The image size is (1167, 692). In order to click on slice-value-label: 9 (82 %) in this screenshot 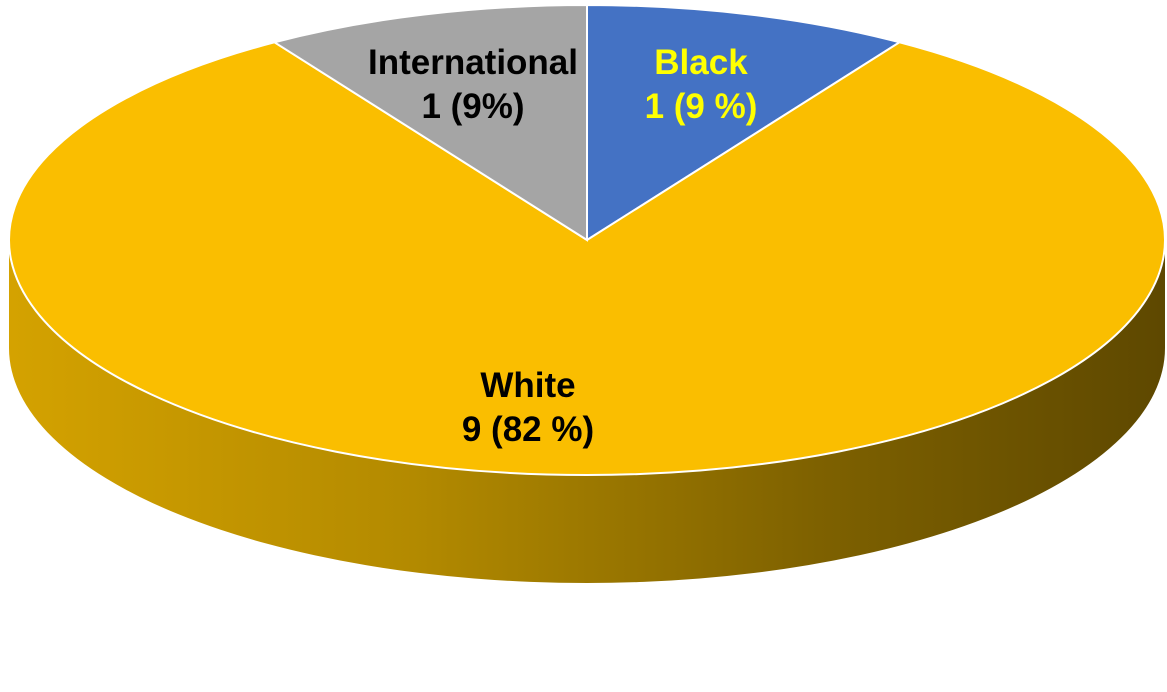, I will do `click(528, 429)`.